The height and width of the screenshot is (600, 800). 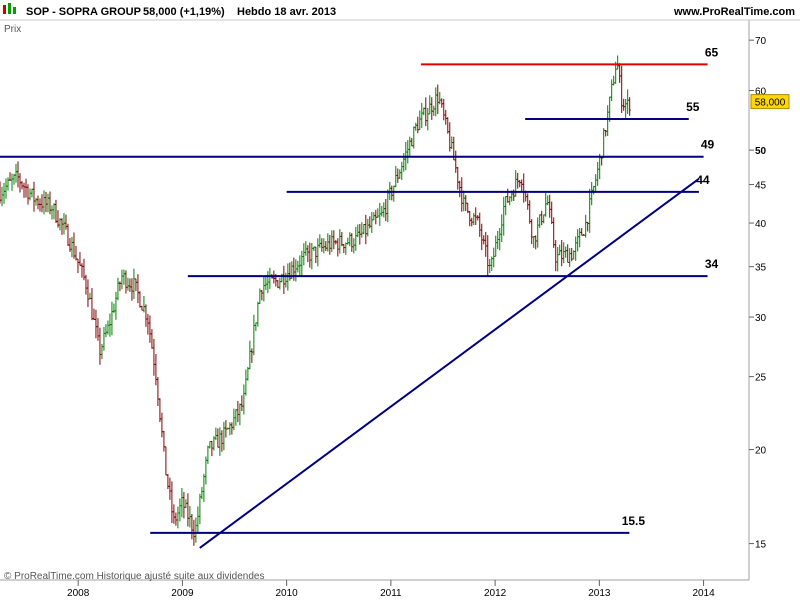 I want to click on price-tick-label: 45, so click(x=761, y=186).